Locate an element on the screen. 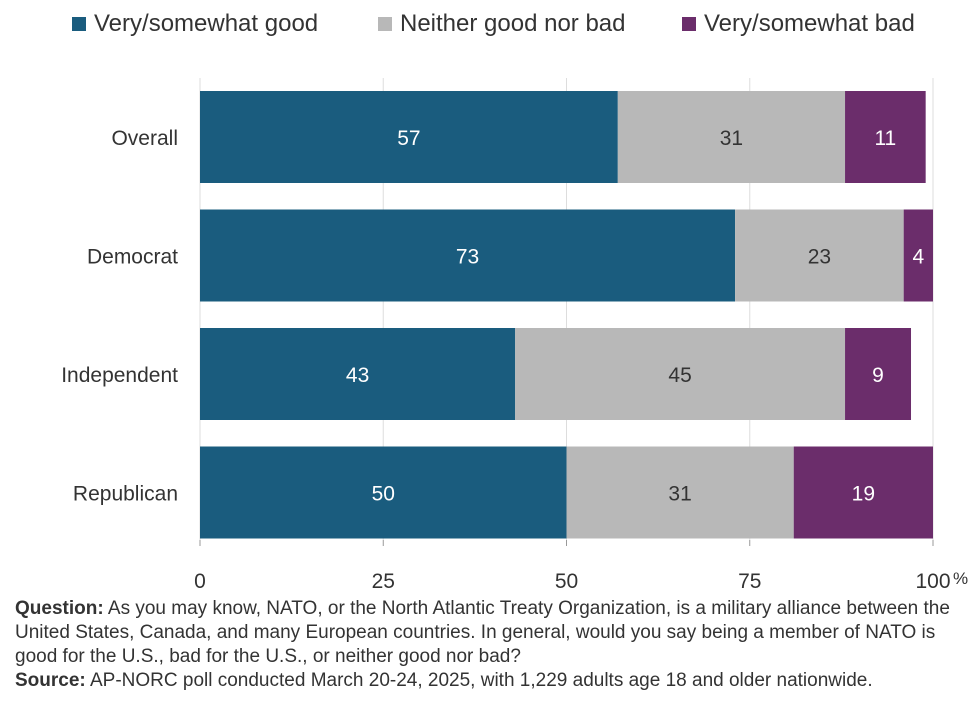 Image resolution: width=980 pixels, height=720 pixels. tick-label-50: 50 is located at coordinates (566, 581).